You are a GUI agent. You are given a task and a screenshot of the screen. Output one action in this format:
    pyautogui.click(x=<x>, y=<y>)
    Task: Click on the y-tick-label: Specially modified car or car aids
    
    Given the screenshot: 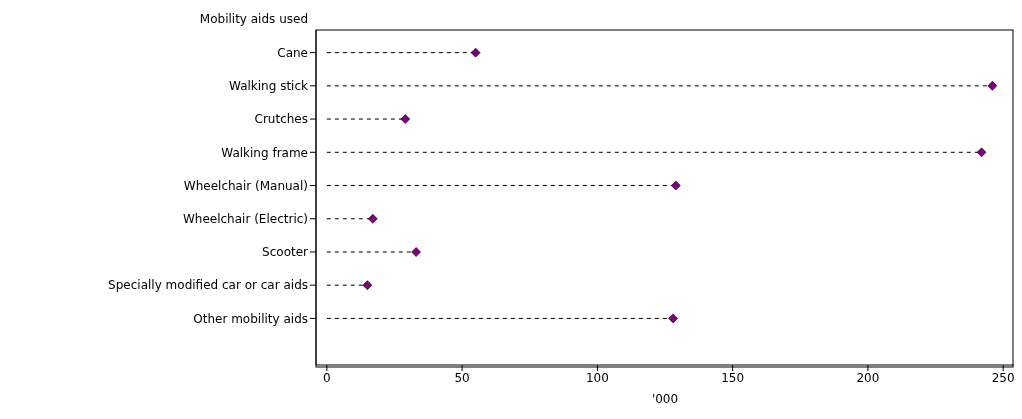 What is the action you would take?
    pyautogui.click(x=208, y=285)
    